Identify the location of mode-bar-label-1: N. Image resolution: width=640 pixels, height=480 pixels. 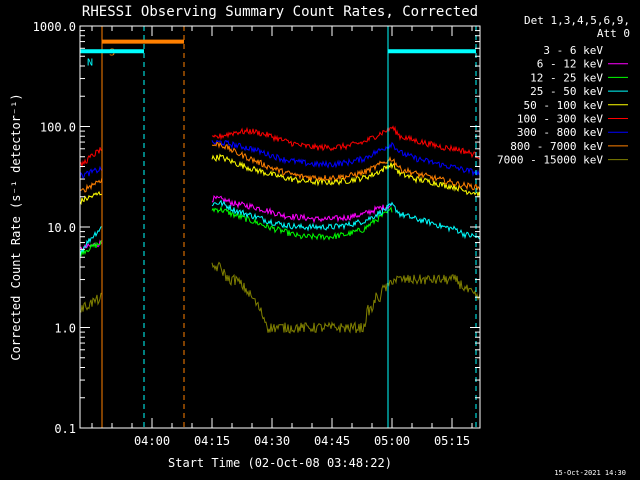
(90, 62).